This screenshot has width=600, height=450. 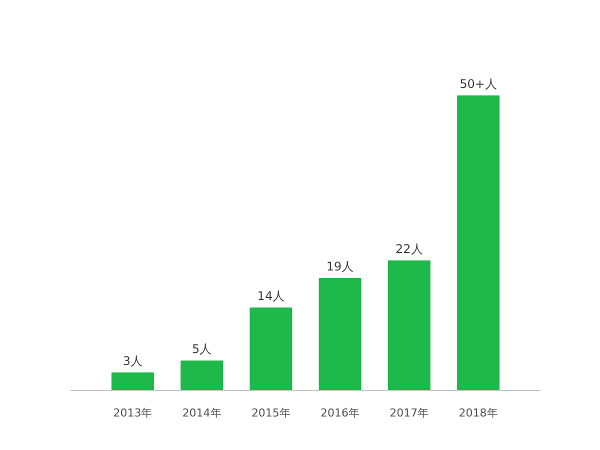 What do you see at coordinates (409, 413) in the screenshot?
I see `x-tick-label: 2017年` at bounding box center [409, 413].